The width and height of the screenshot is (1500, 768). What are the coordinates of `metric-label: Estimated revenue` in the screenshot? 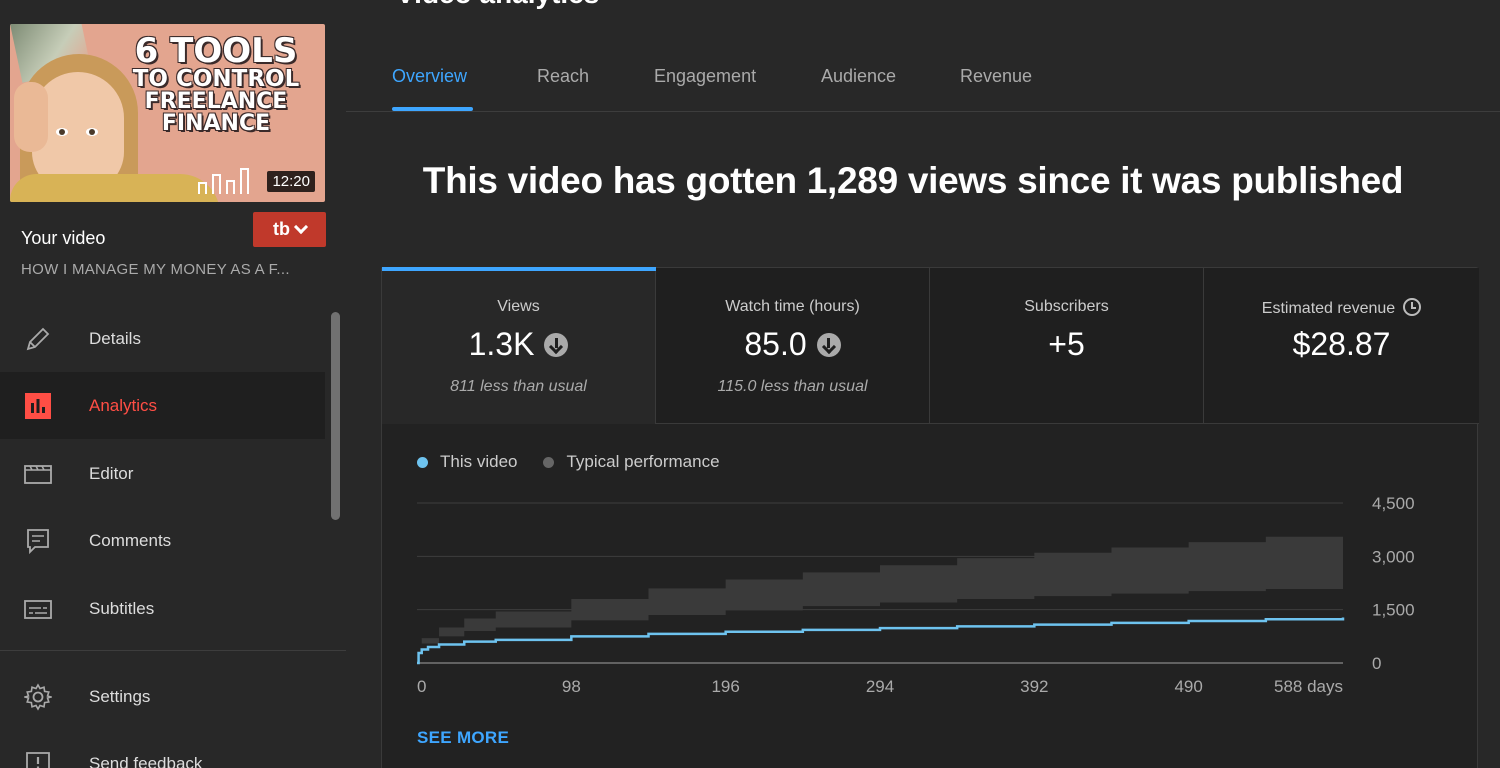 It's located at (1328, 308).